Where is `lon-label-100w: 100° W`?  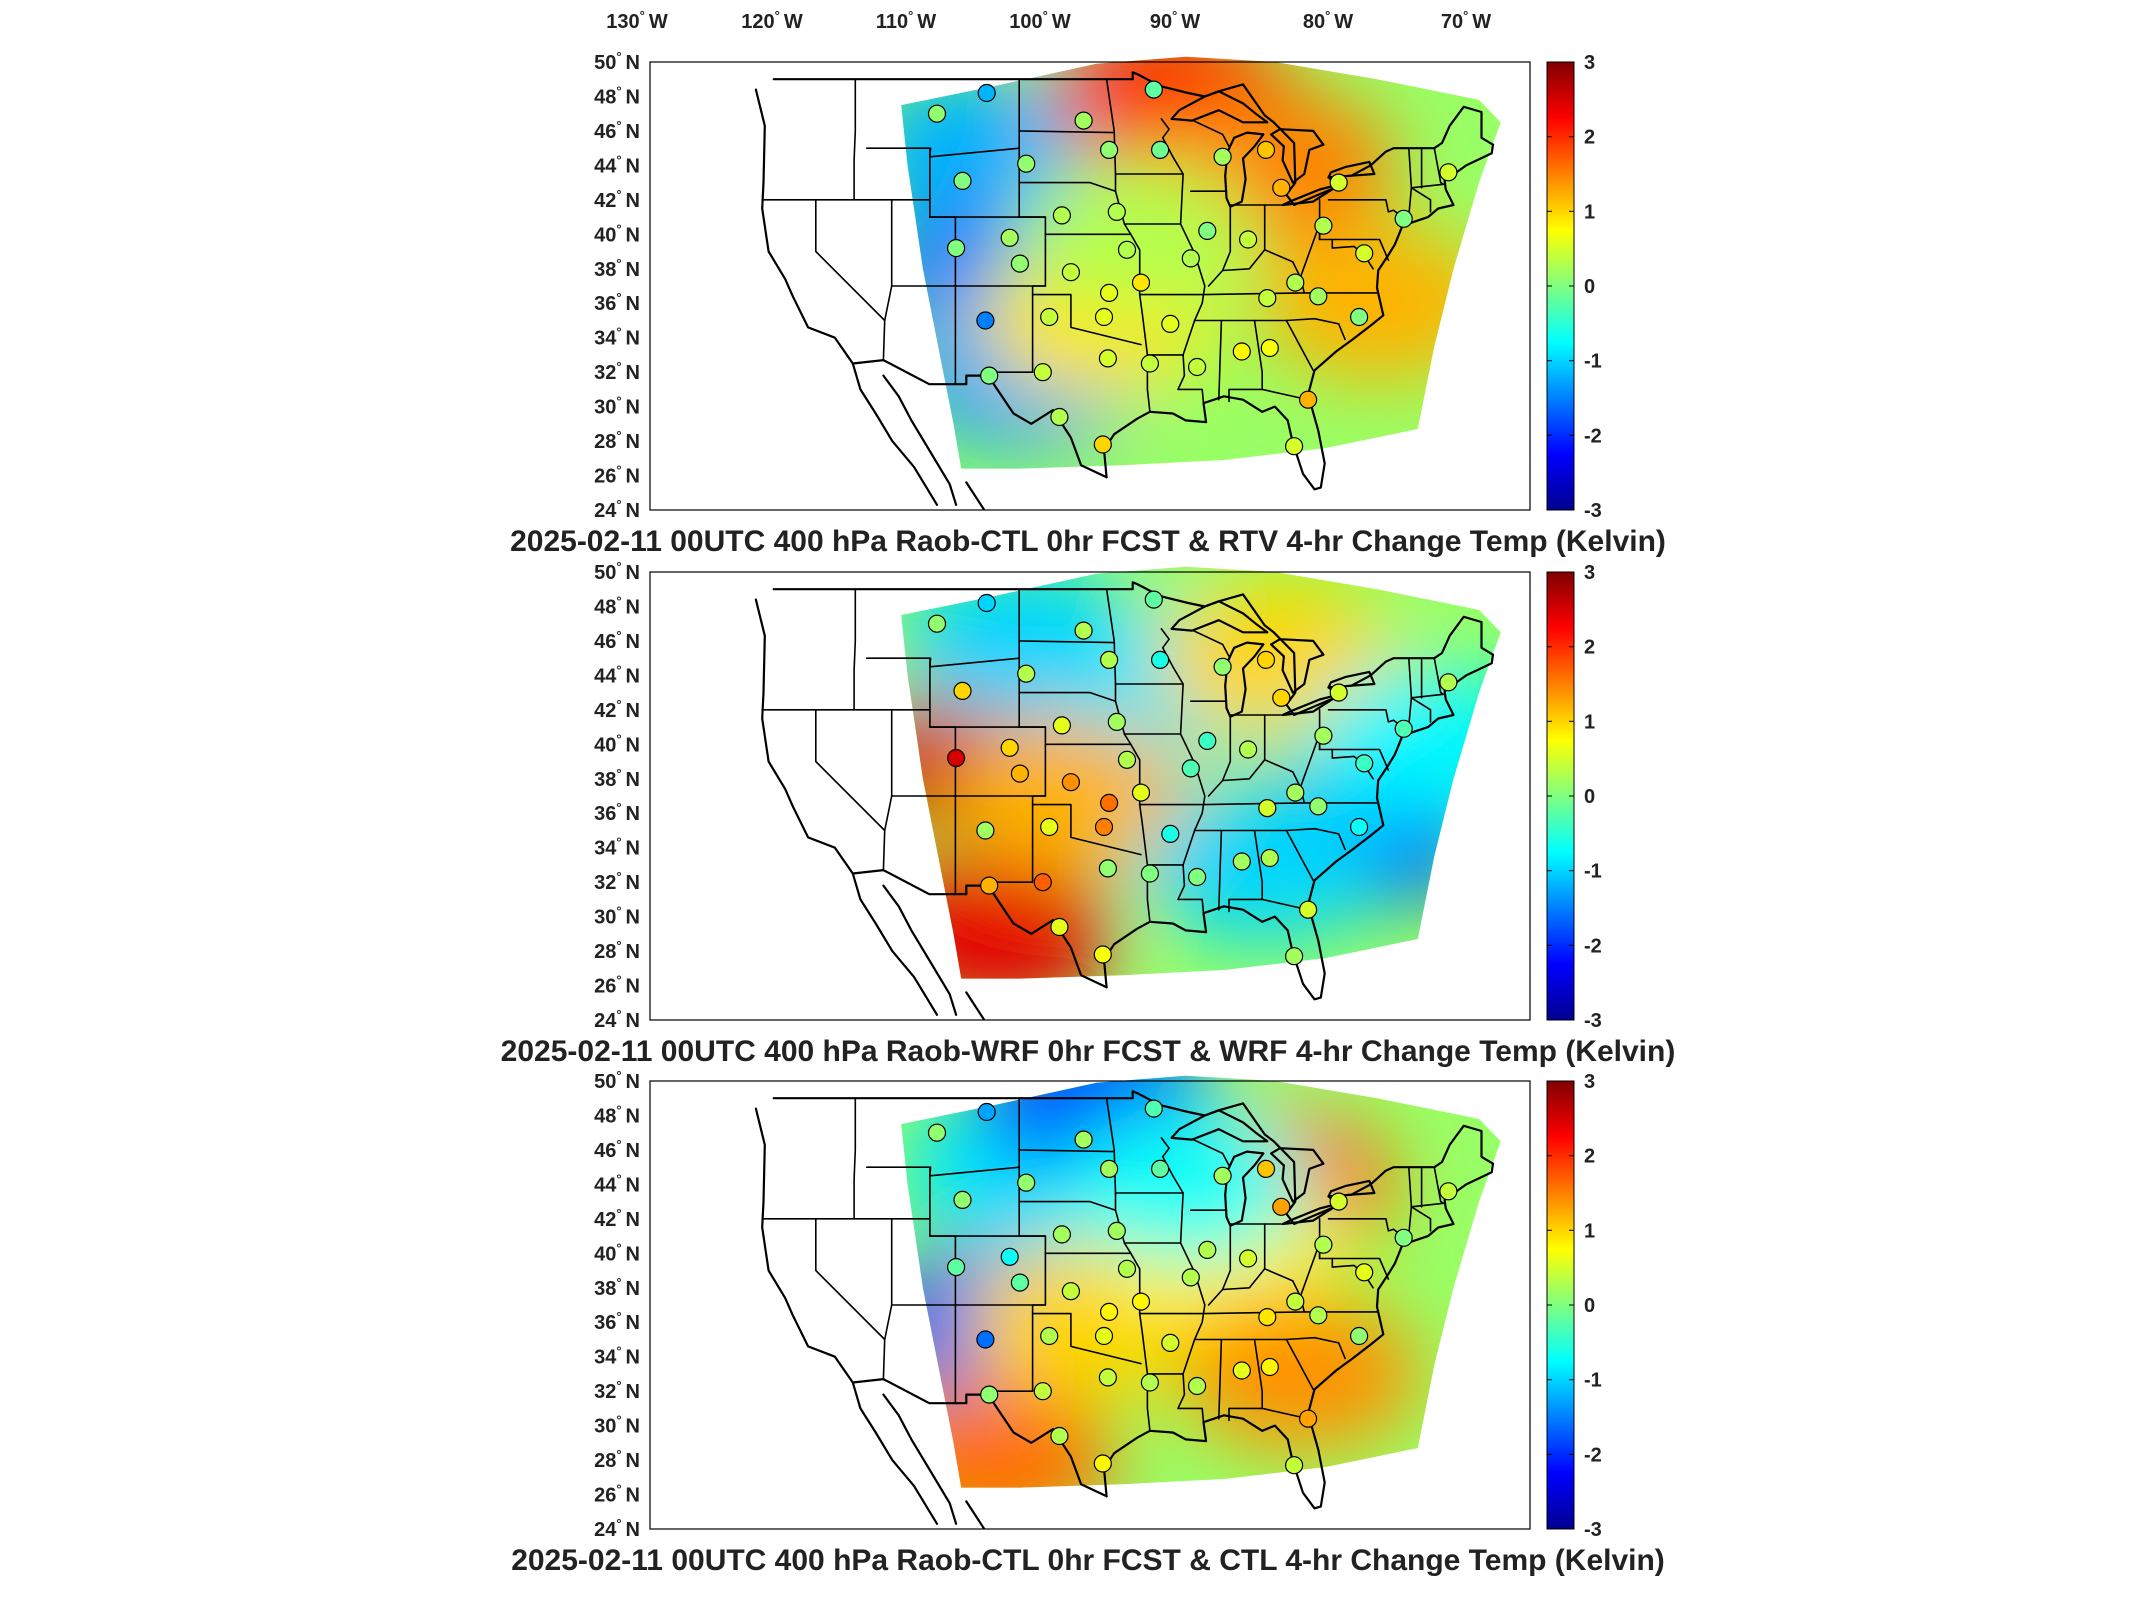 lon-label-100w: 100° W is located at coordinates (1040, 20).